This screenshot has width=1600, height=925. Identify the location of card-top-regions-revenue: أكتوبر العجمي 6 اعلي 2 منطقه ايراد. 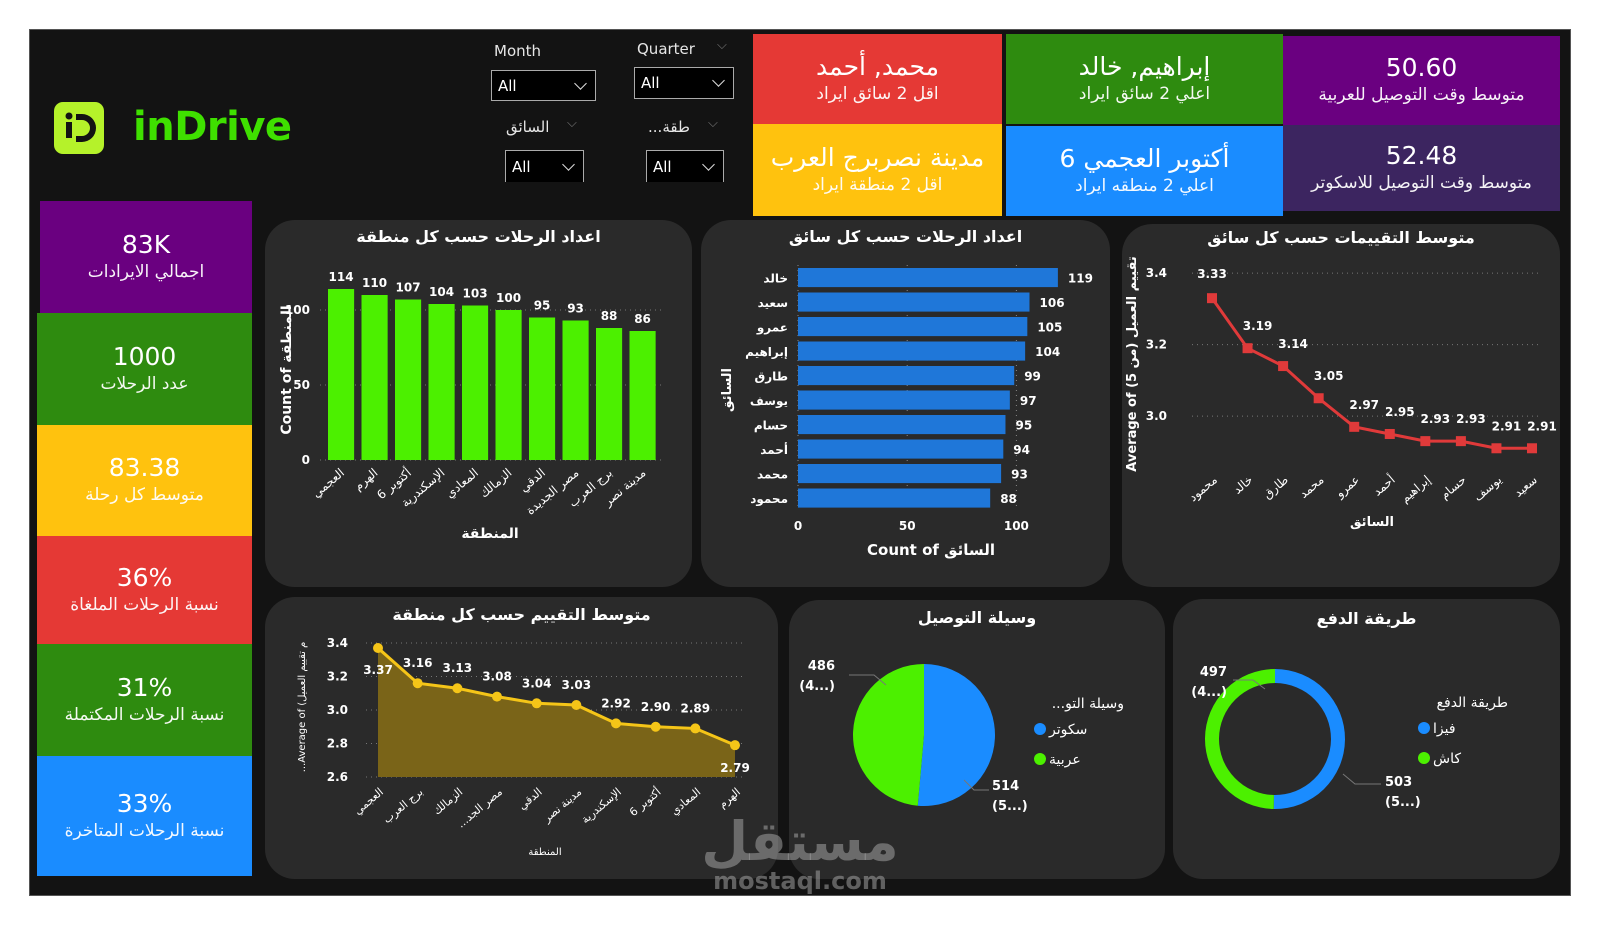
(1144, 171).